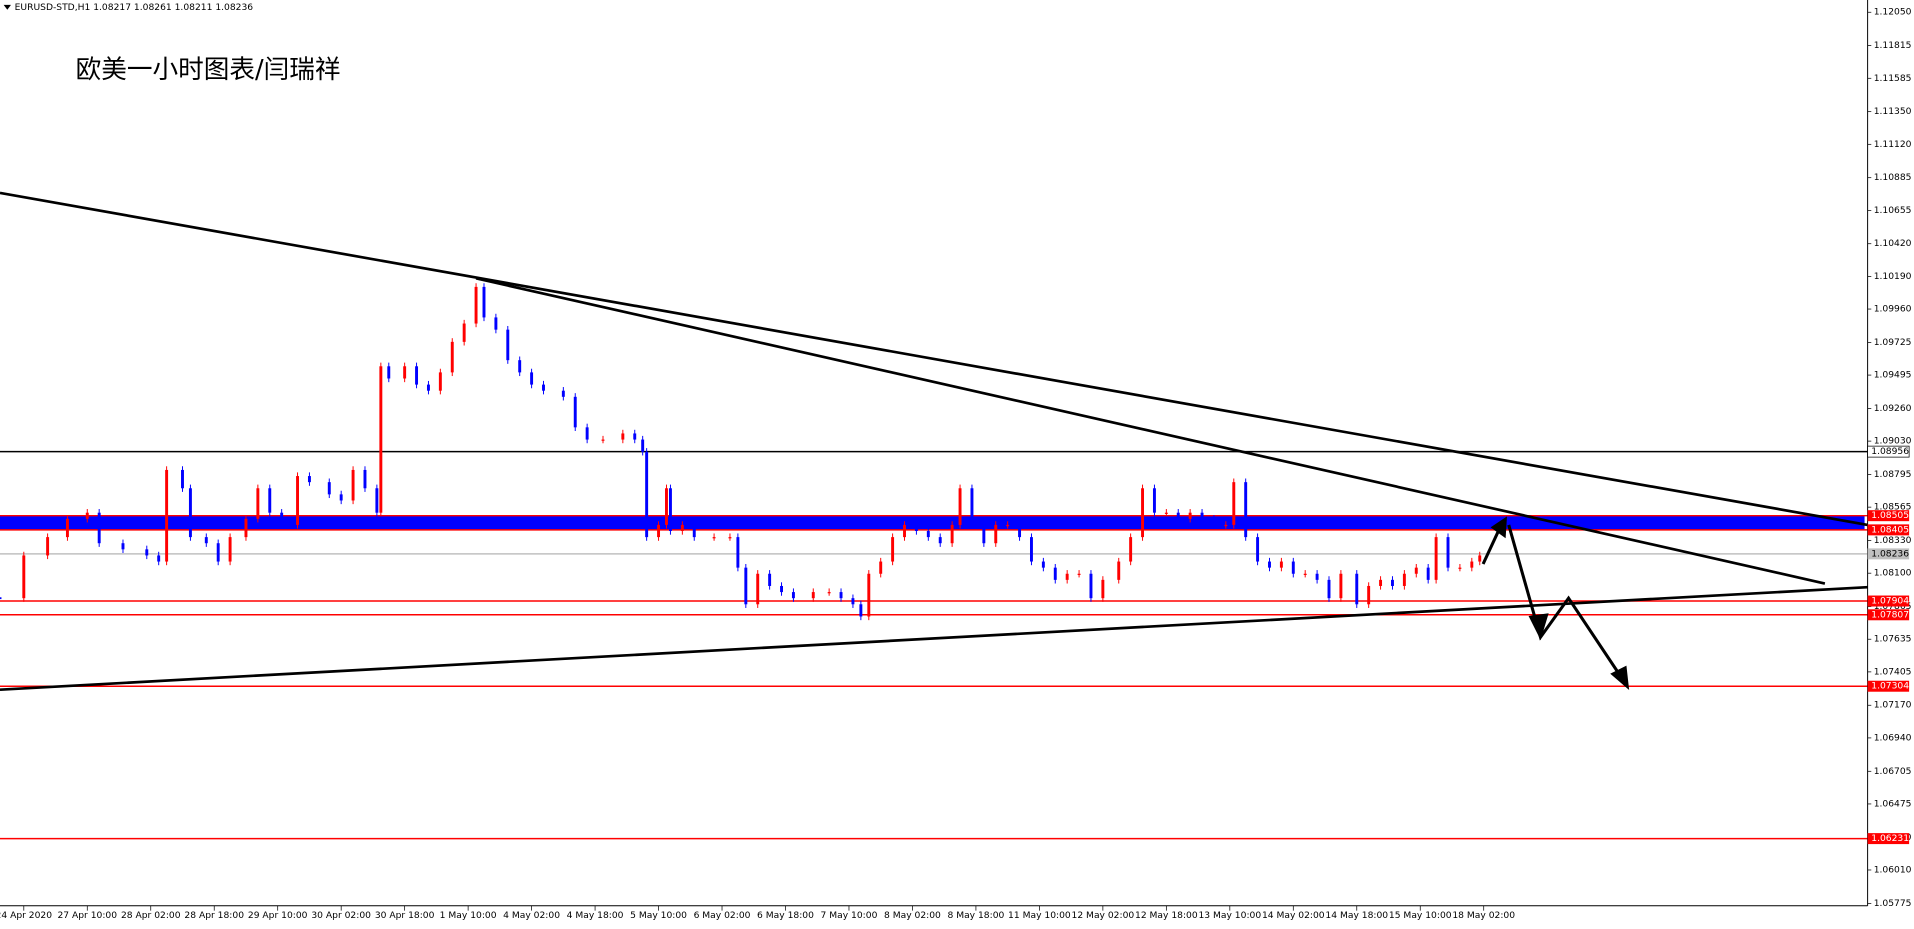 This screenshot has width=1914, height=929. What do you see at coordinates (912, 916) in the screenshot?
I see `x-tick-label: 8 May 02:00` at bounding box center [912, 916].